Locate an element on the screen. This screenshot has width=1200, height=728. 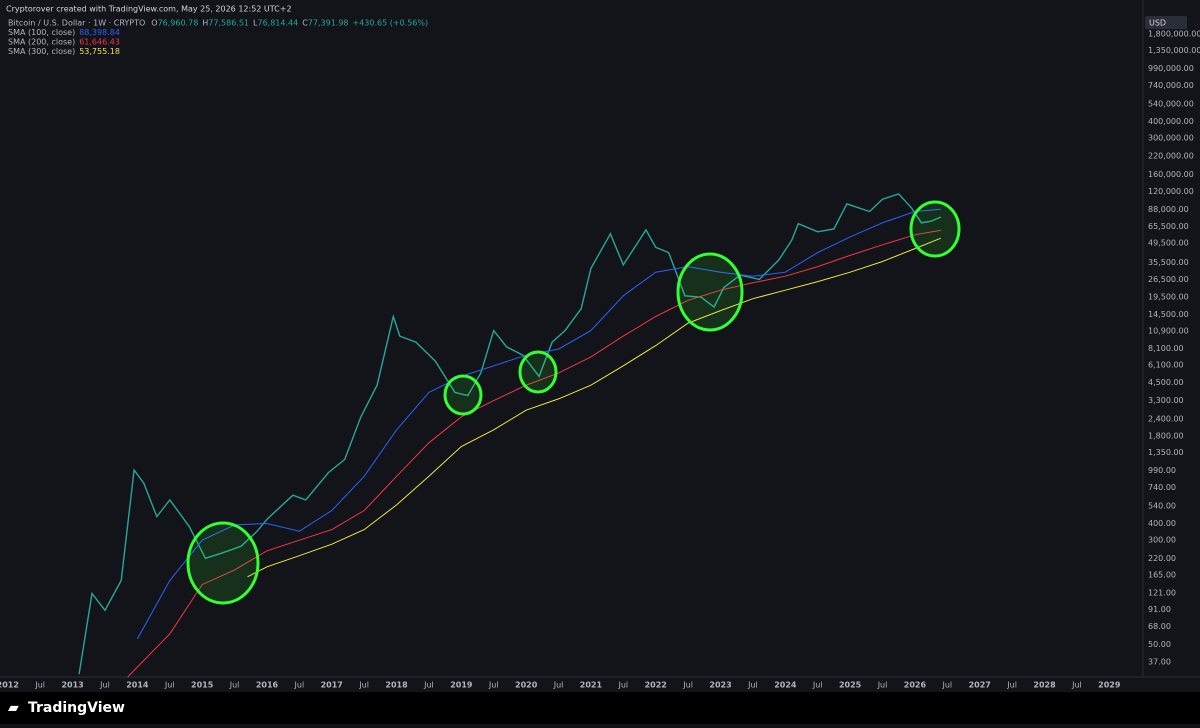
x-tick-label: 2021 is located at coordinates (591, 685).